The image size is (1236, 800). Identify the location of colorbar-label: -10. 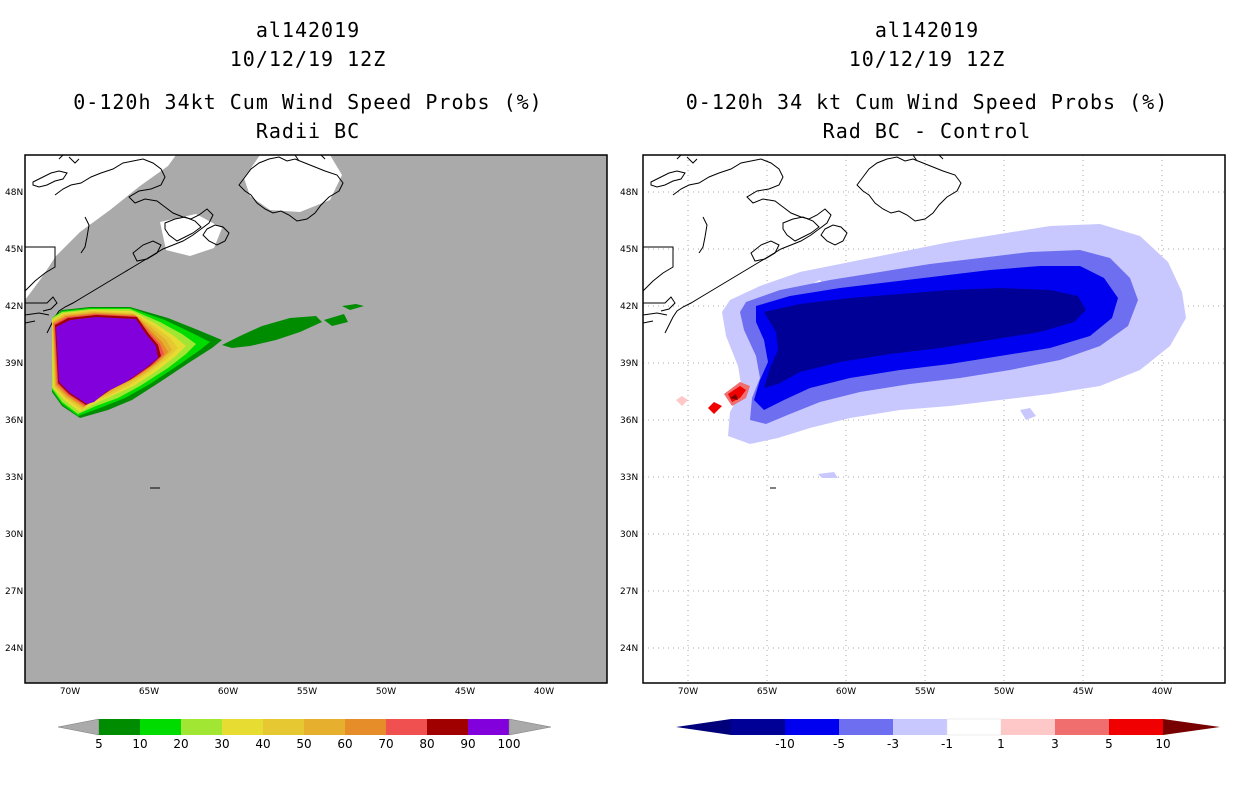
(785, 744).